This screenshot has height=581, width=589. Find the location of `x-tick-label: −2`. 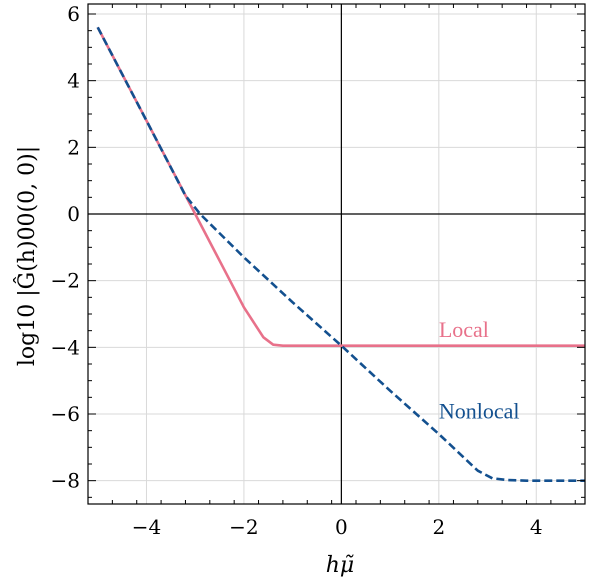

x-tick-label: −2 is located at coordinates (243, 527).